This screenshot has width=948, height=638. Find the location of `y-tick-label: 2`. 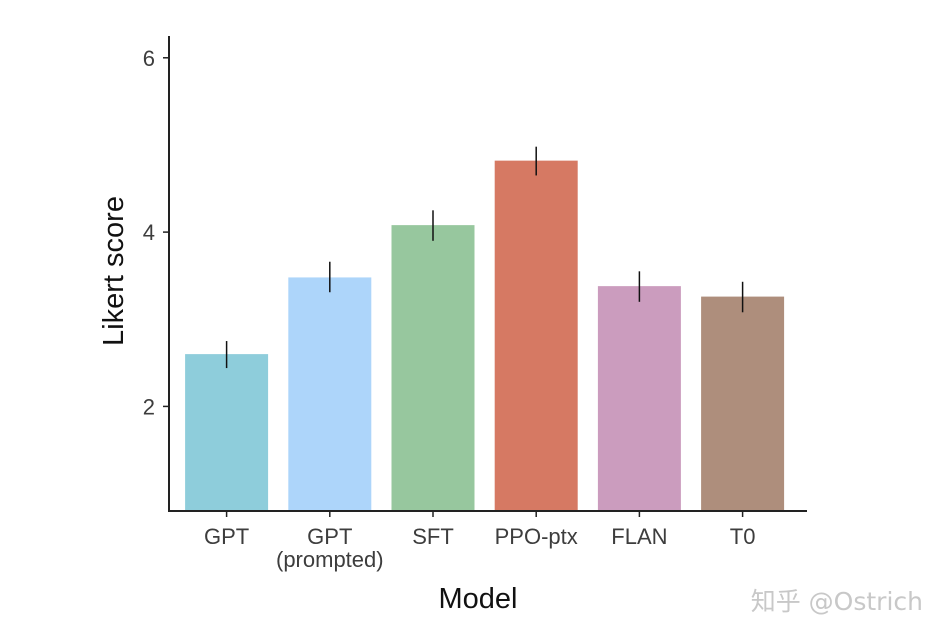

y-tick-label: 2 is located at coordinates (149, 406).